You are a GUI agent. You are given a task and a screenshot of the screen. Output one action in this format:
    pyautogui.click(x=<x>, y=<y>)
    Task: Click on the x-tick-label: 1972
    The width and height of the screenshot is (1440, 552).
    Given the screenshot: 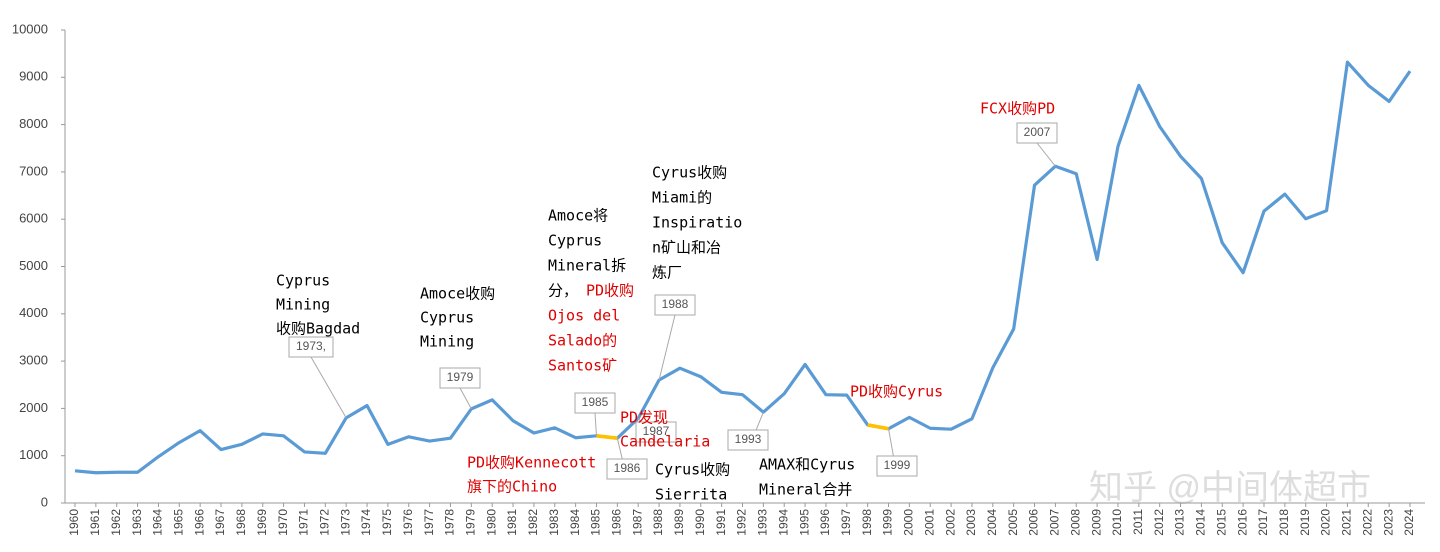 What is the action you would take?
    pyautogui.click(x=324, y=522)
    